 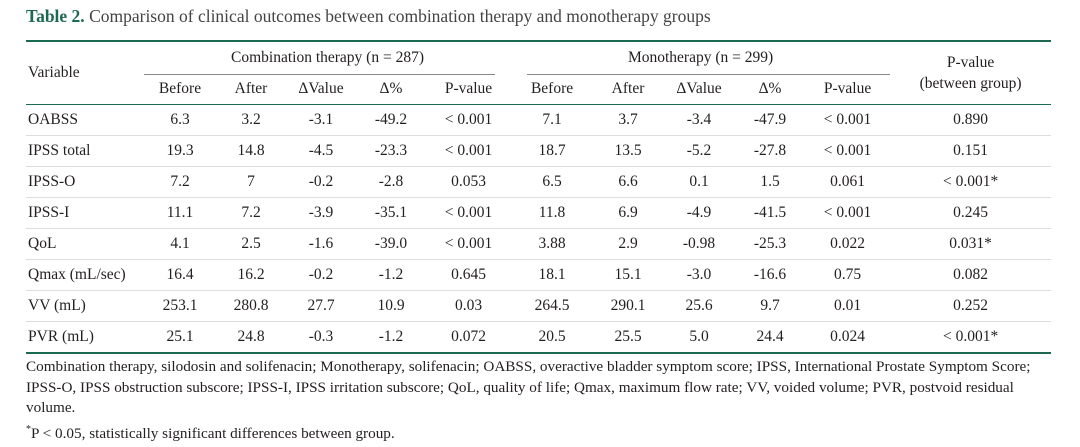 What do you see at coordinates (628, 119) in the screenshot?
I see `table-cell: 3.7` at bounding box center [628, 119].